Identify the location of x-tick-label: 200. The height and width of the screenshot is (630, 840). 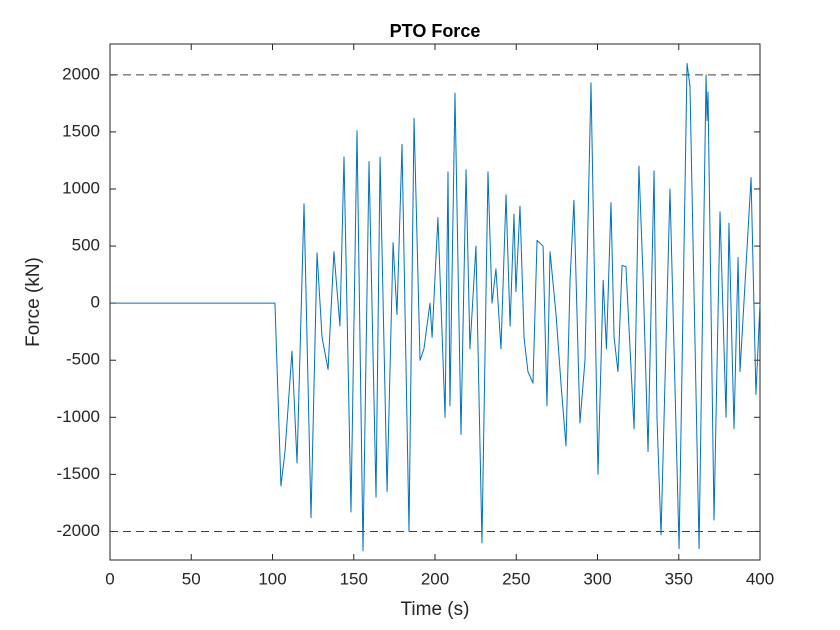
(435, 578).